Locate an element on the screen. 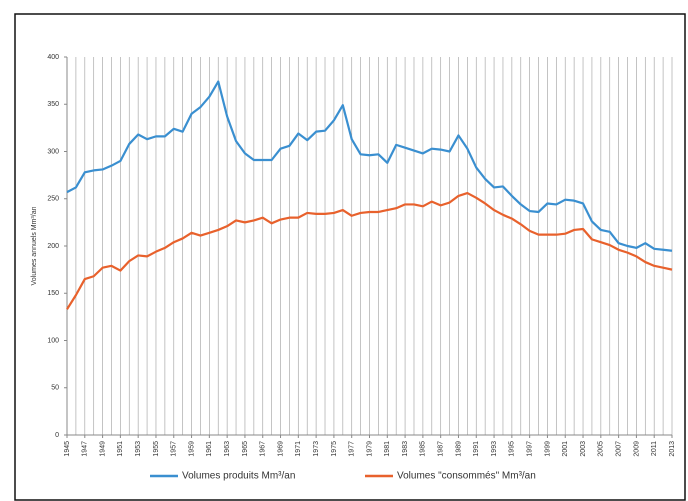 The image size is (688, 501). x-tick-label: 1965 is located at coordinates (245, 449).